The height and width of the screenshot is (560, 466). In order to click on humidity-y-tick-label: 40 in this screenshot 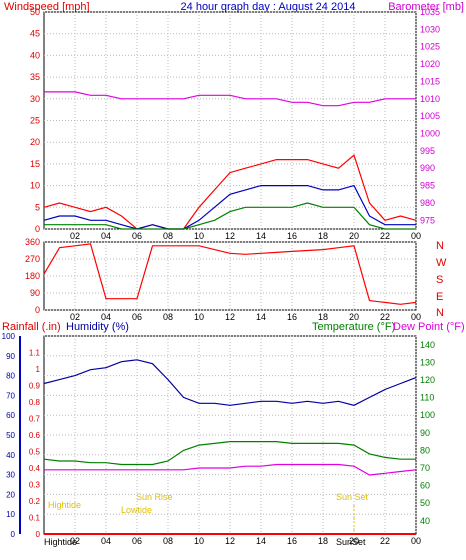, I will do `click(10, 455)`.